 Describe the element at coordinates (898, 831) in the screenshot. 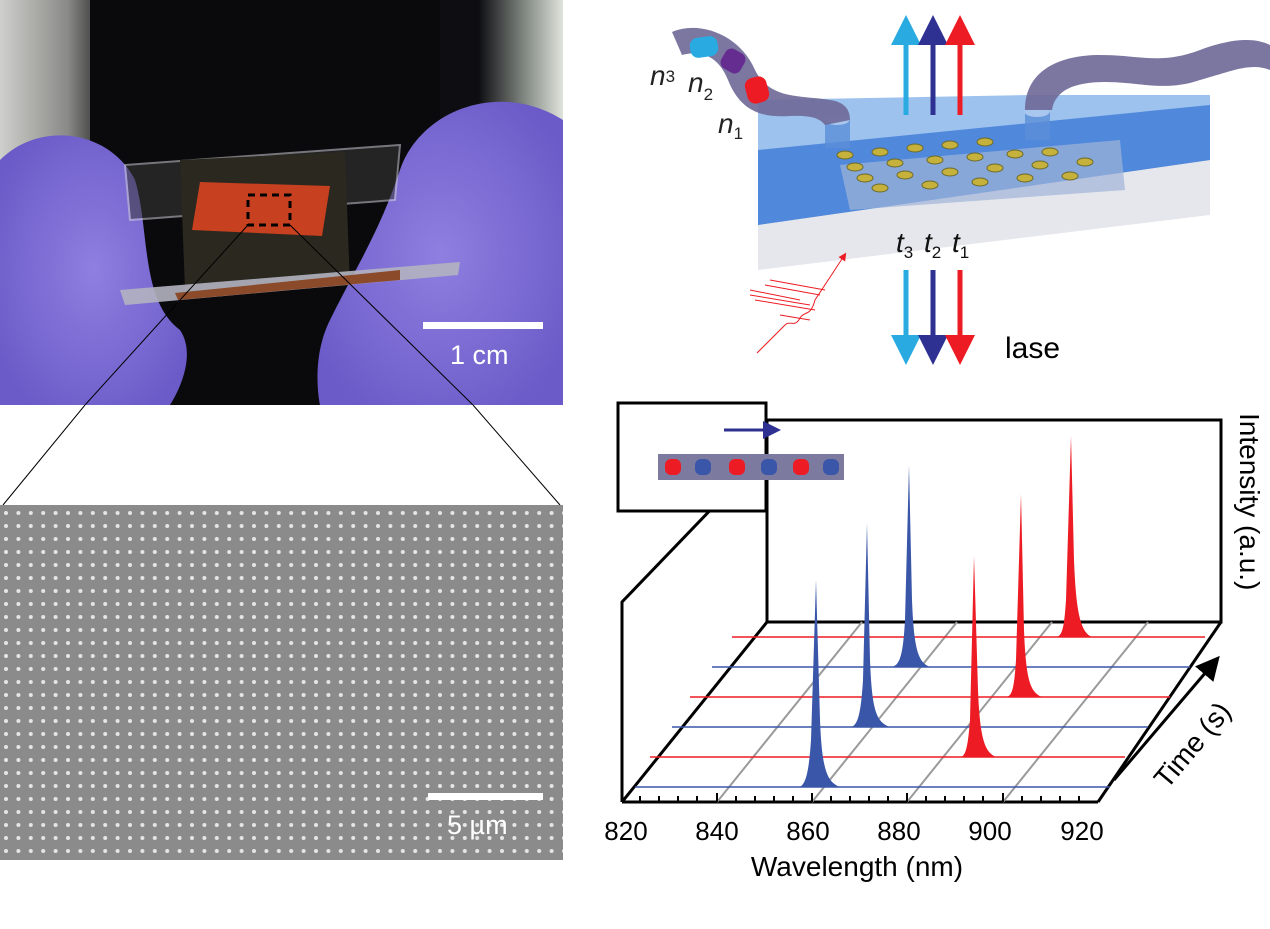

I see `svg-text: 880` at that location.